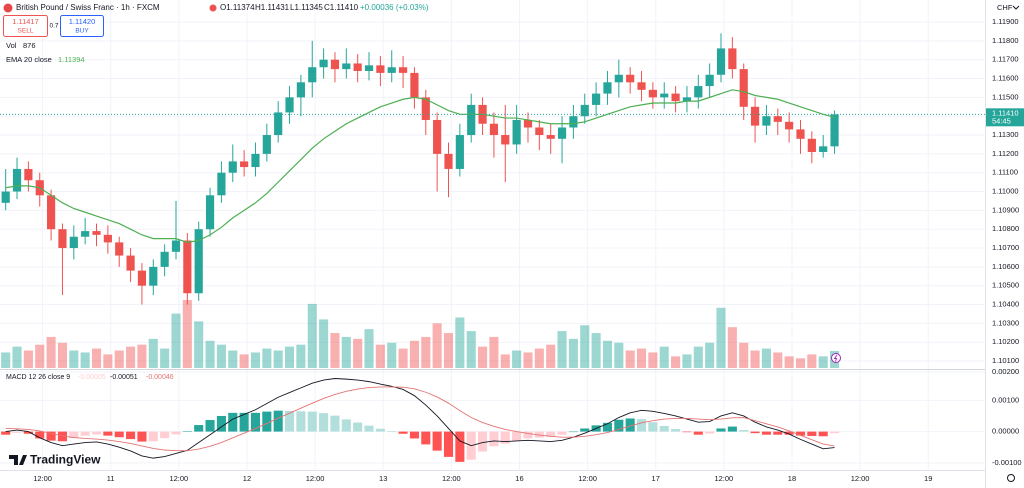 This screenshot has height=488, width=1024. Describe the element at coordinates (1016, 7) in the screenshot. I see `axis-menu` at that location.